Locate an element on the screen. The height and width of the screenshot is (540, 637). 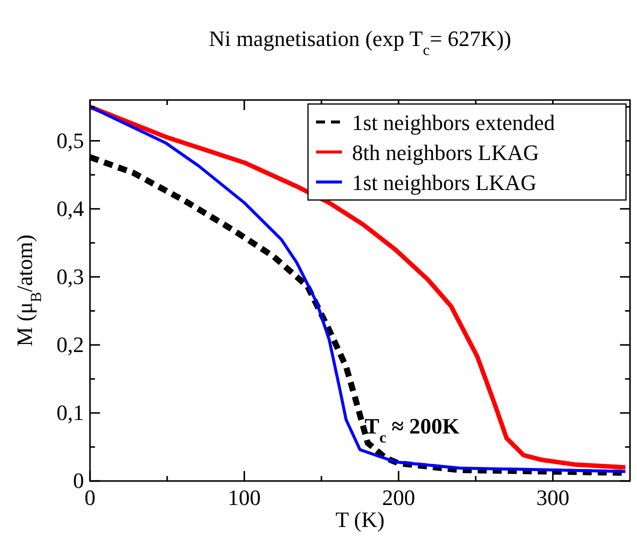
x-tick-label: 200 is located at coordinates (399, 497).